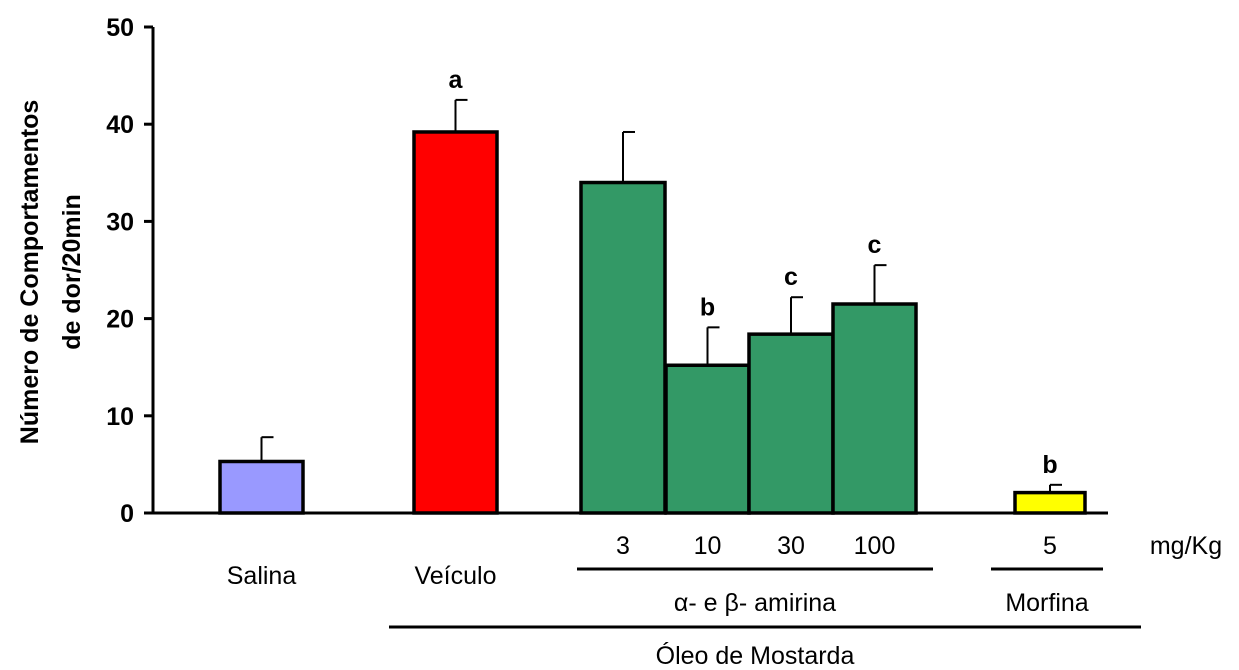 This screenshot has height=670, width=1239. Describe the element at coordinates (120, 125) in the screenshot. I see `y-tick-label: 40` at that location.